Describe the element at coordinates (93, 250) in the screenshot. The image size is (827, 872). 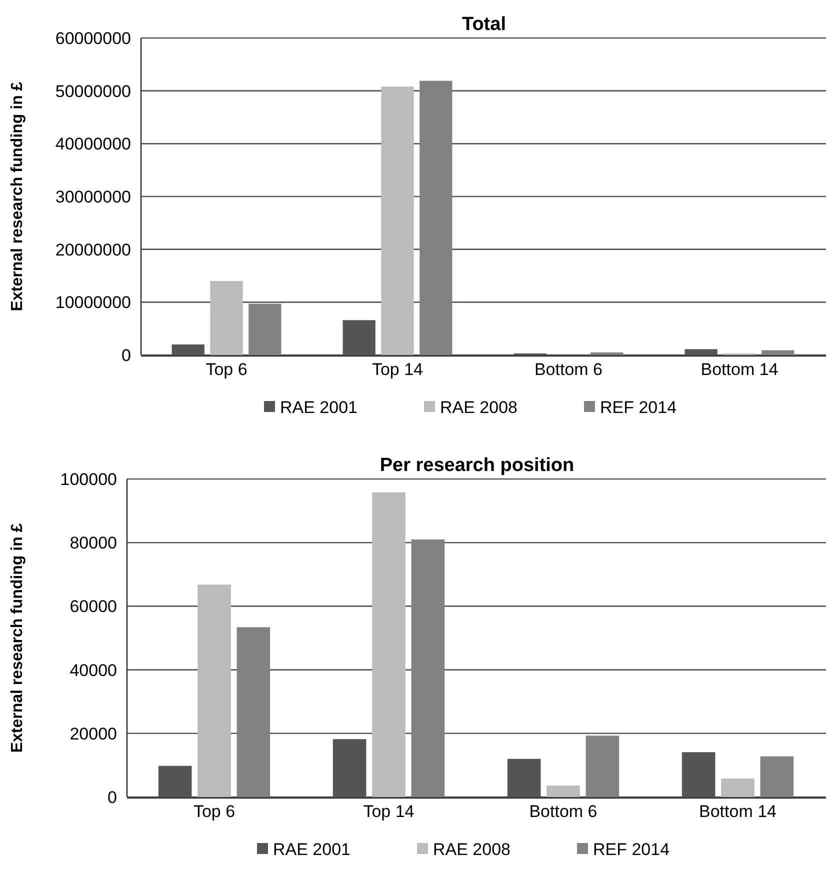
I see `y-tick-label: 20000000` at that location.